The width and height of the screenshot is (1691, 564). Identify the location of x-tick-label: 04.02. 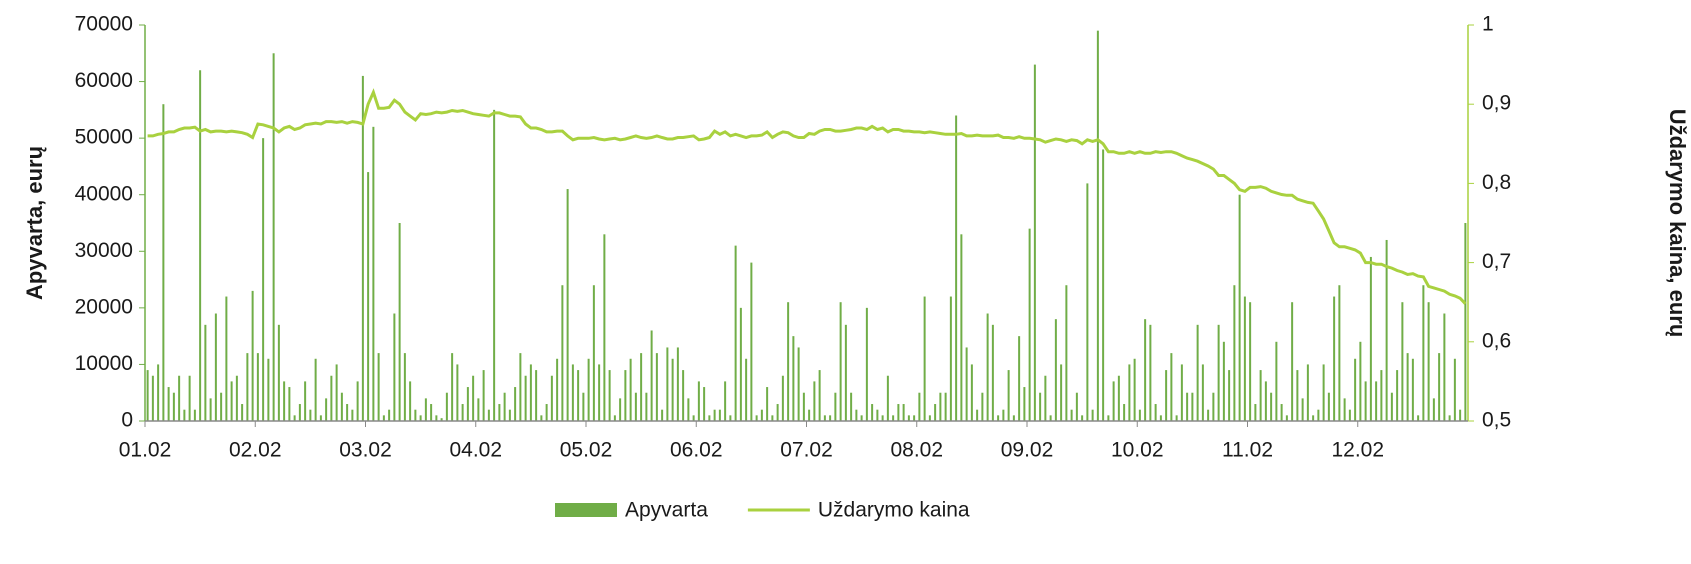
(475, 450).